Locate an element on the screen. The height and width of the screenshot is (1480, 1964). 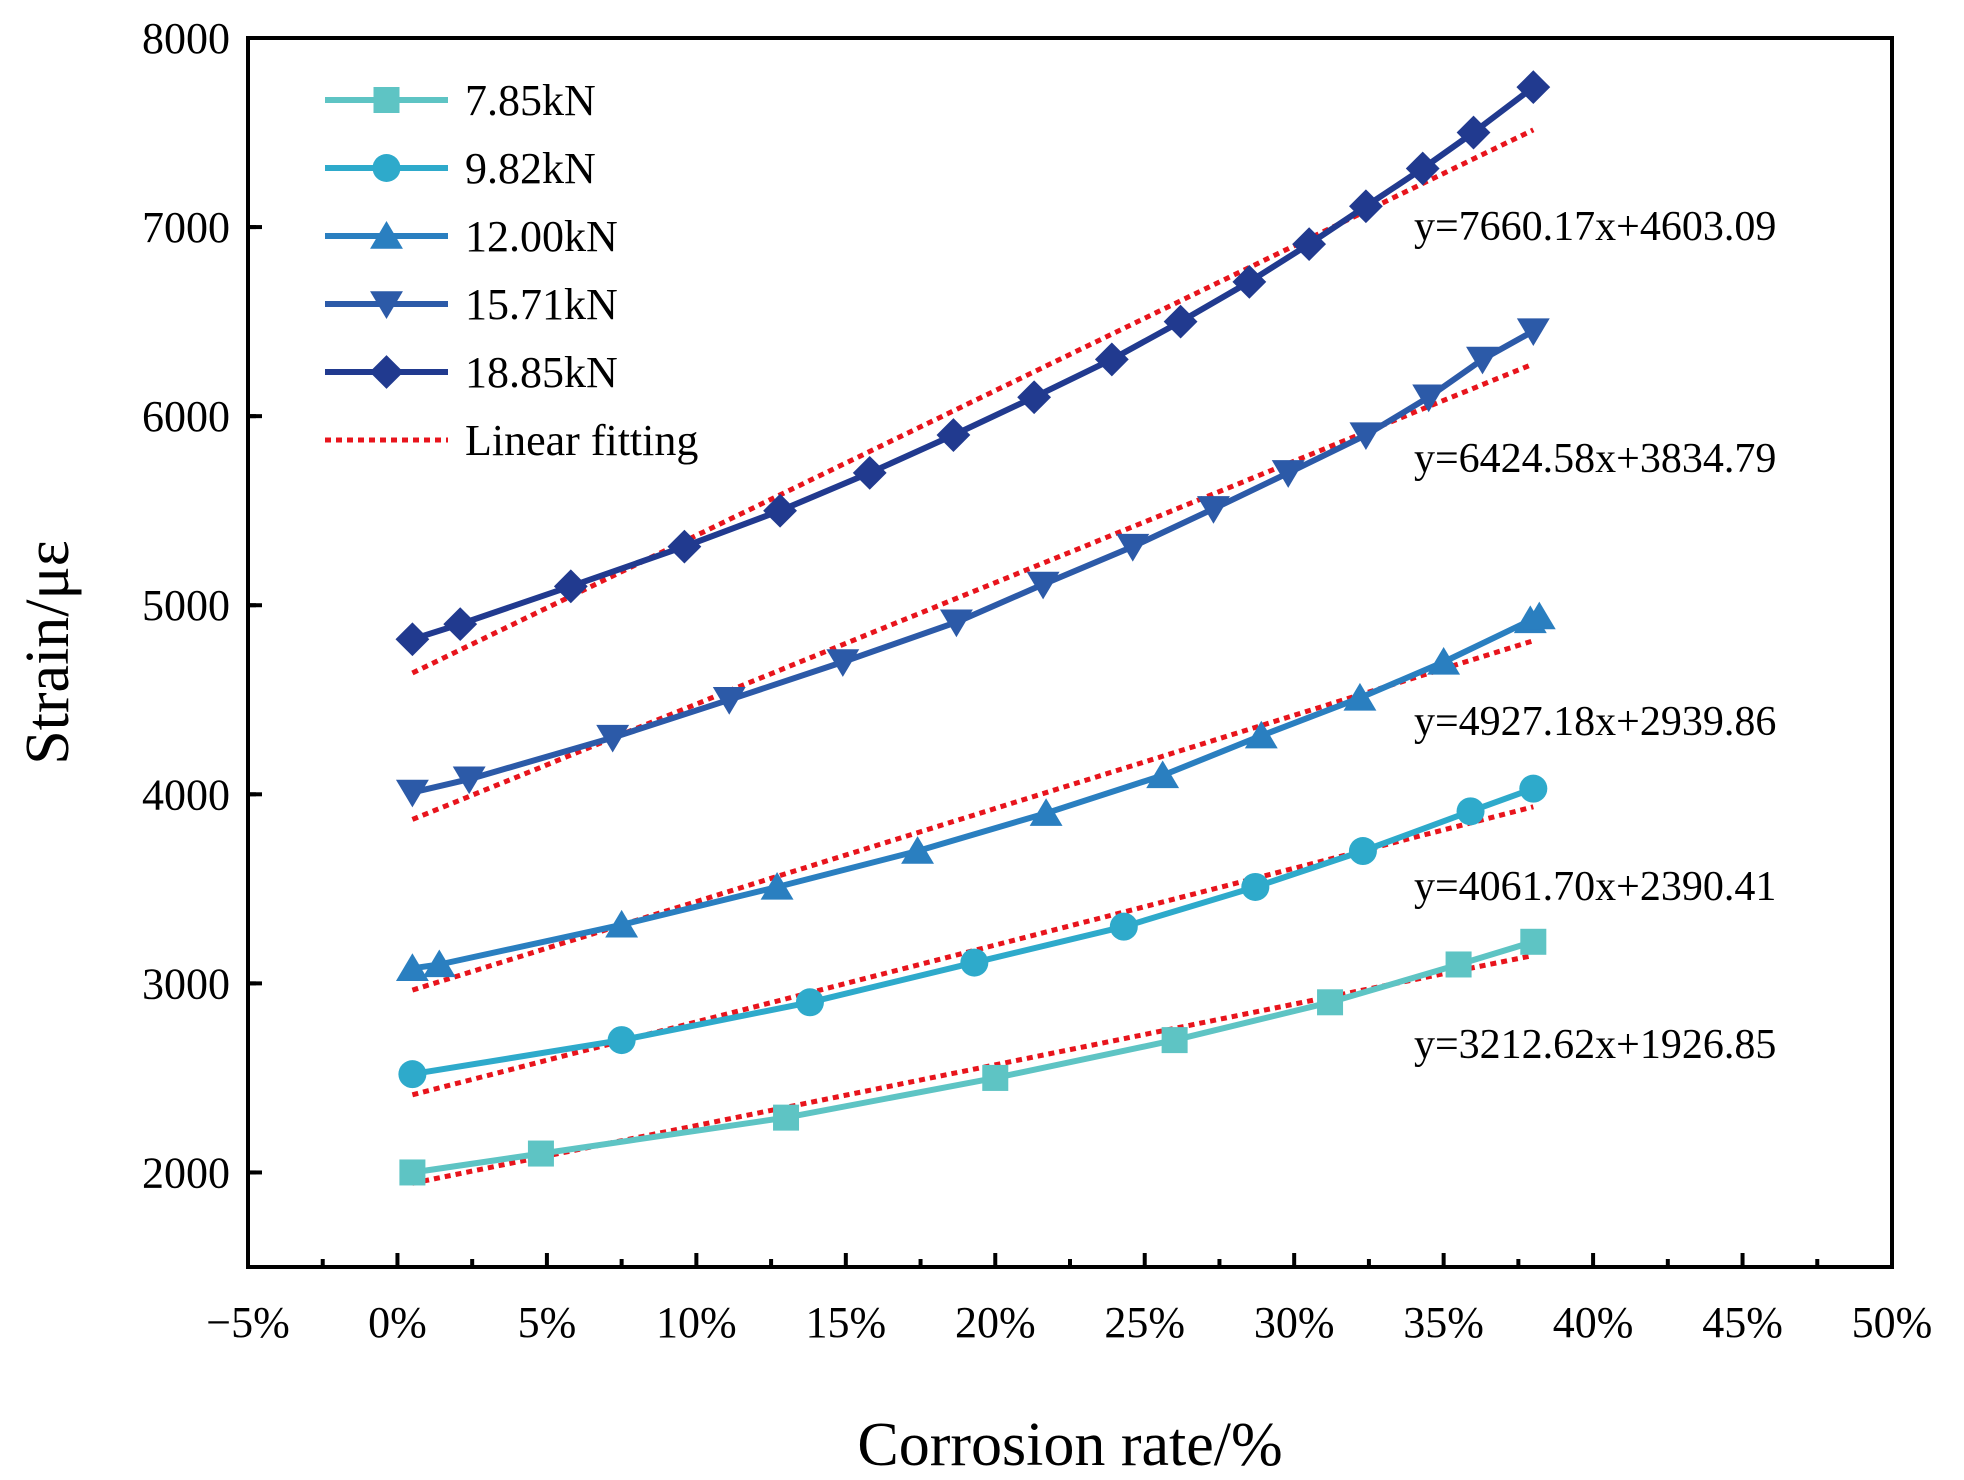
x-tick-label: 30% is located at coordinates (1294, 1322).